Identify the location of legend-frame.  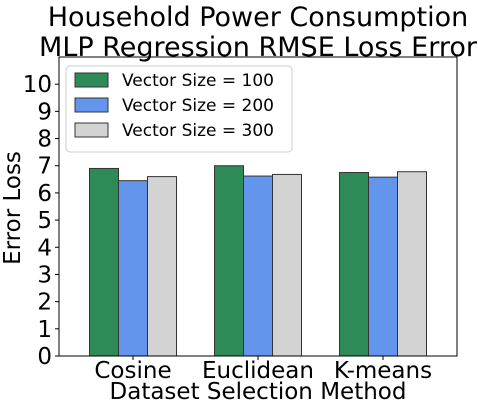
(179, 109).